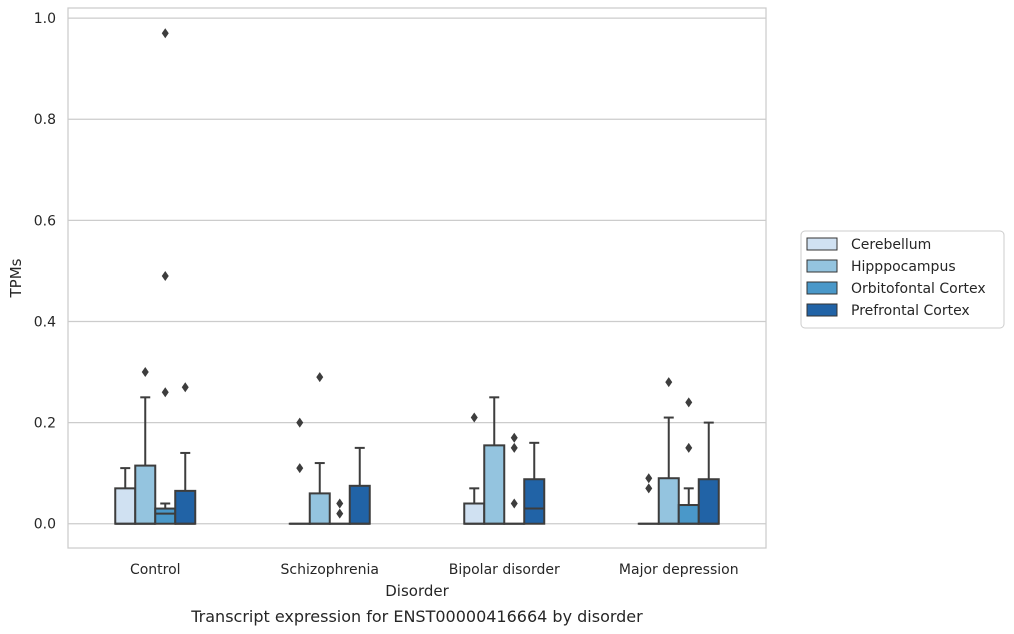  What do you see at coordinates (918, 289) in the screenshot?
I see `legend-label: Orbitofontal Cortex` at bounding box center [918, 289].